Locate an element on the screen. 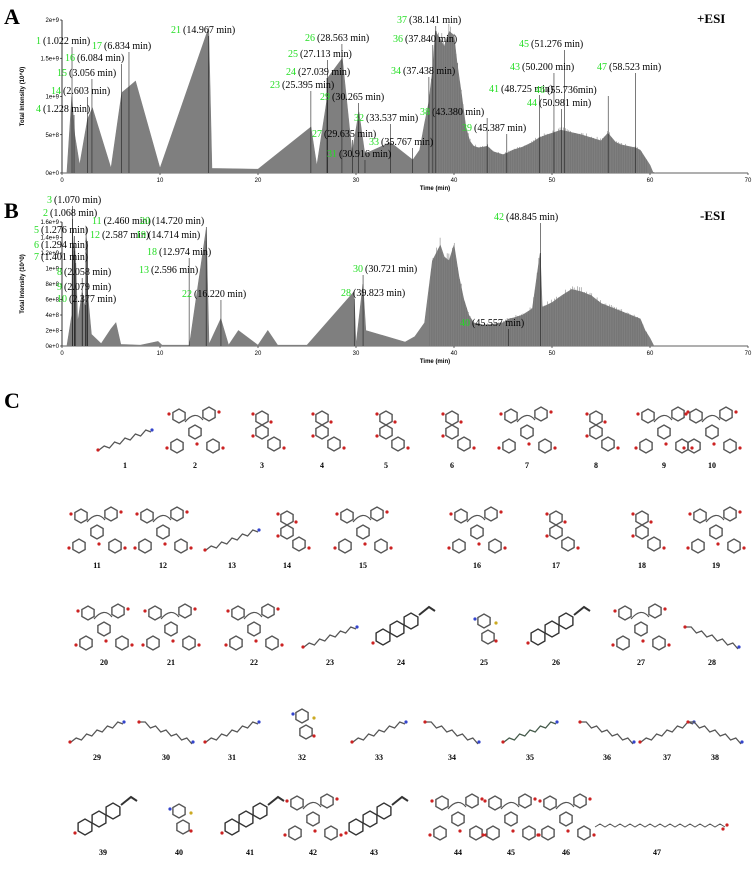  peak-time: (2.596 min) is located at coordinates (174, 270).